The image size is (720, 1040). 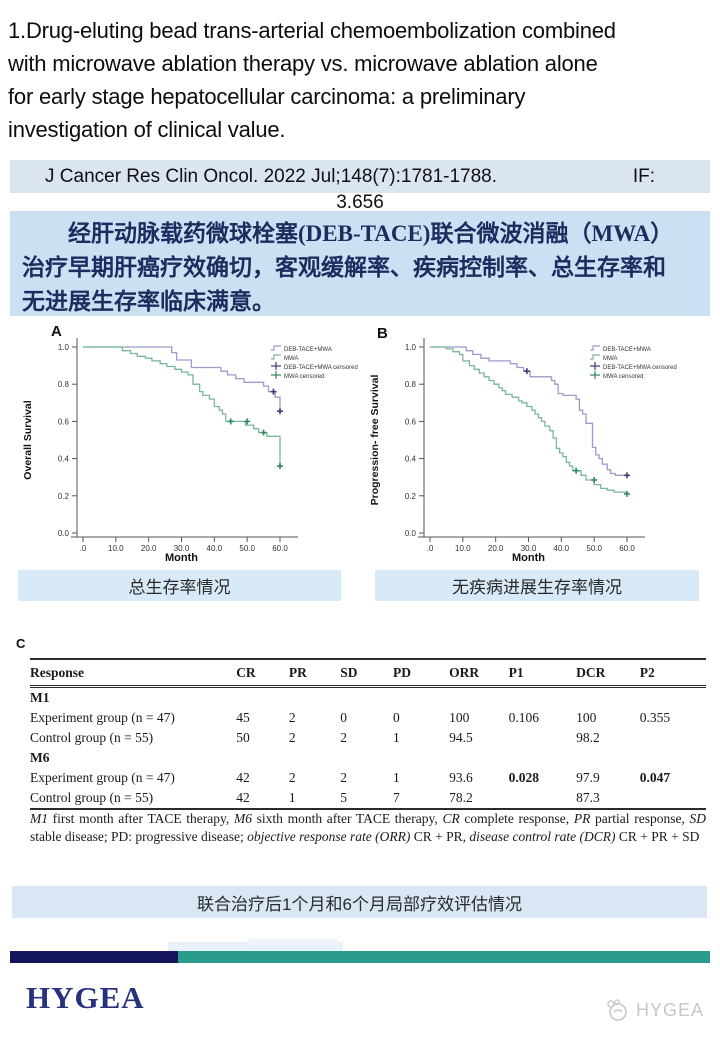 I want to click on svg-text: 0.2, so click(x=64, y=496).